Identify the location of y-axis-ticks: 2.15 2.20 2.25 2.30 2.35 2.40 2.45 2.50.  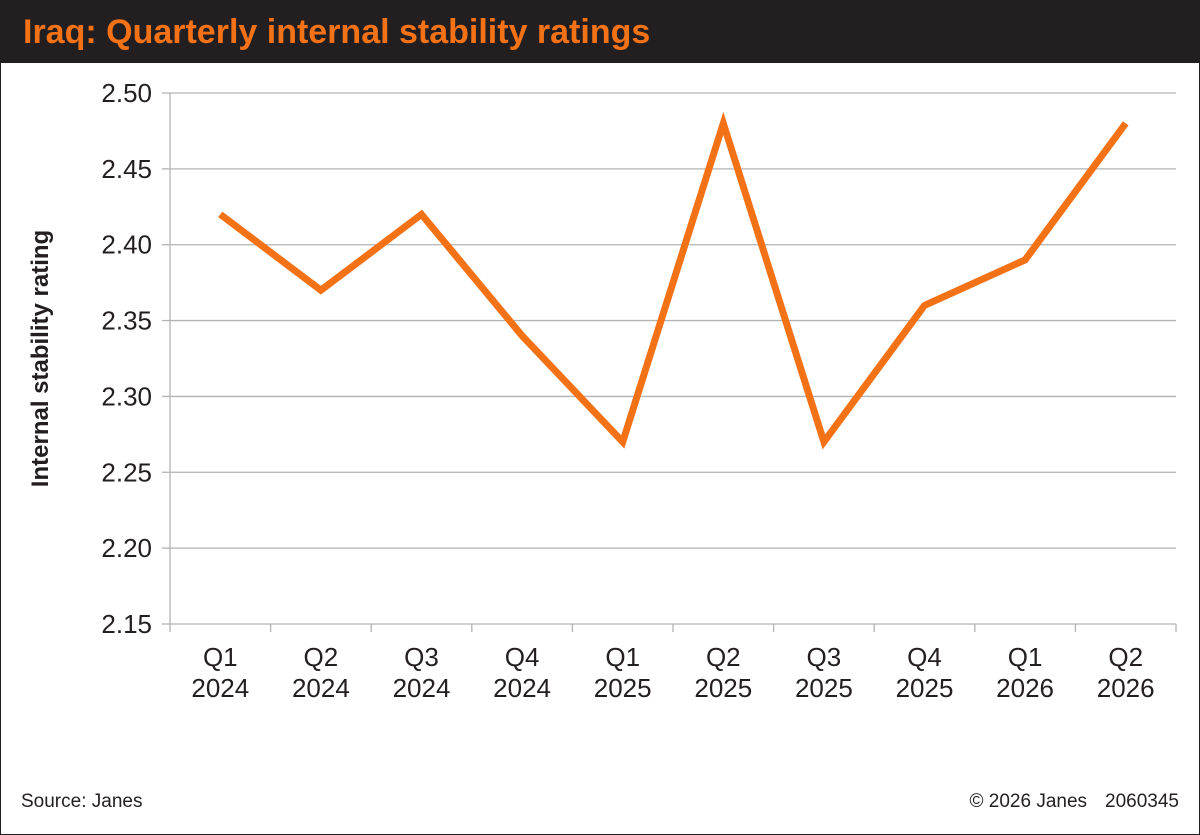
(126, 358).